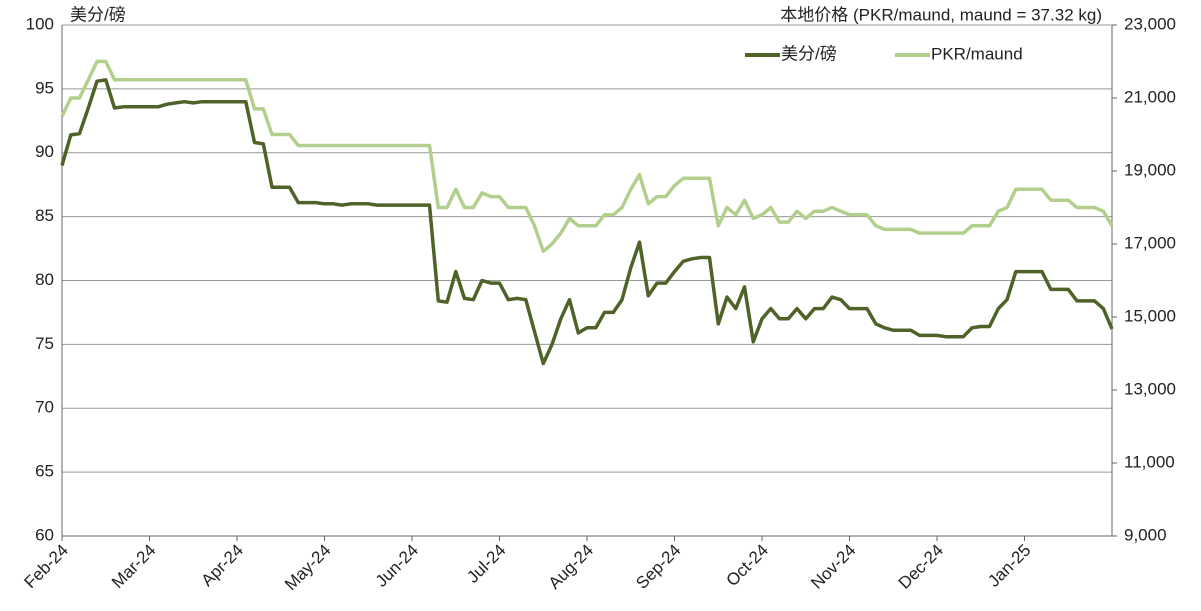 The height and width of the screenshot is (611, 1201). What do you see at coordinates (98, 14) in the screenshot?
I see `y-axis-label: 美分/磅` at bounding box center [98, 14].